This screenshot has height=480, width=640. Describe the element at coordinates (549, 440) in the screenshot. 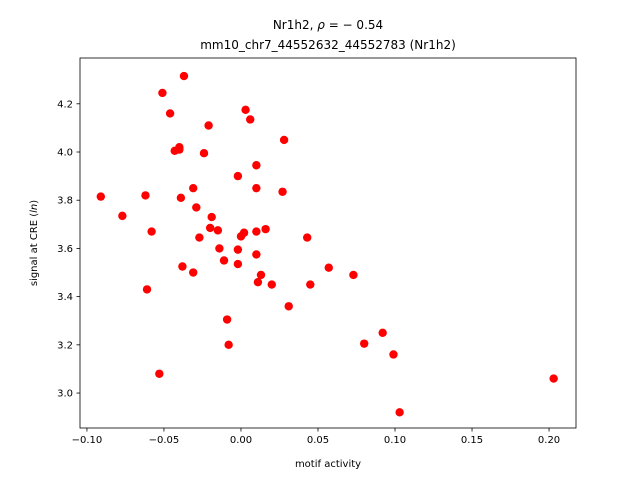

I see `x-tick-label-6: 0.20` at that location.